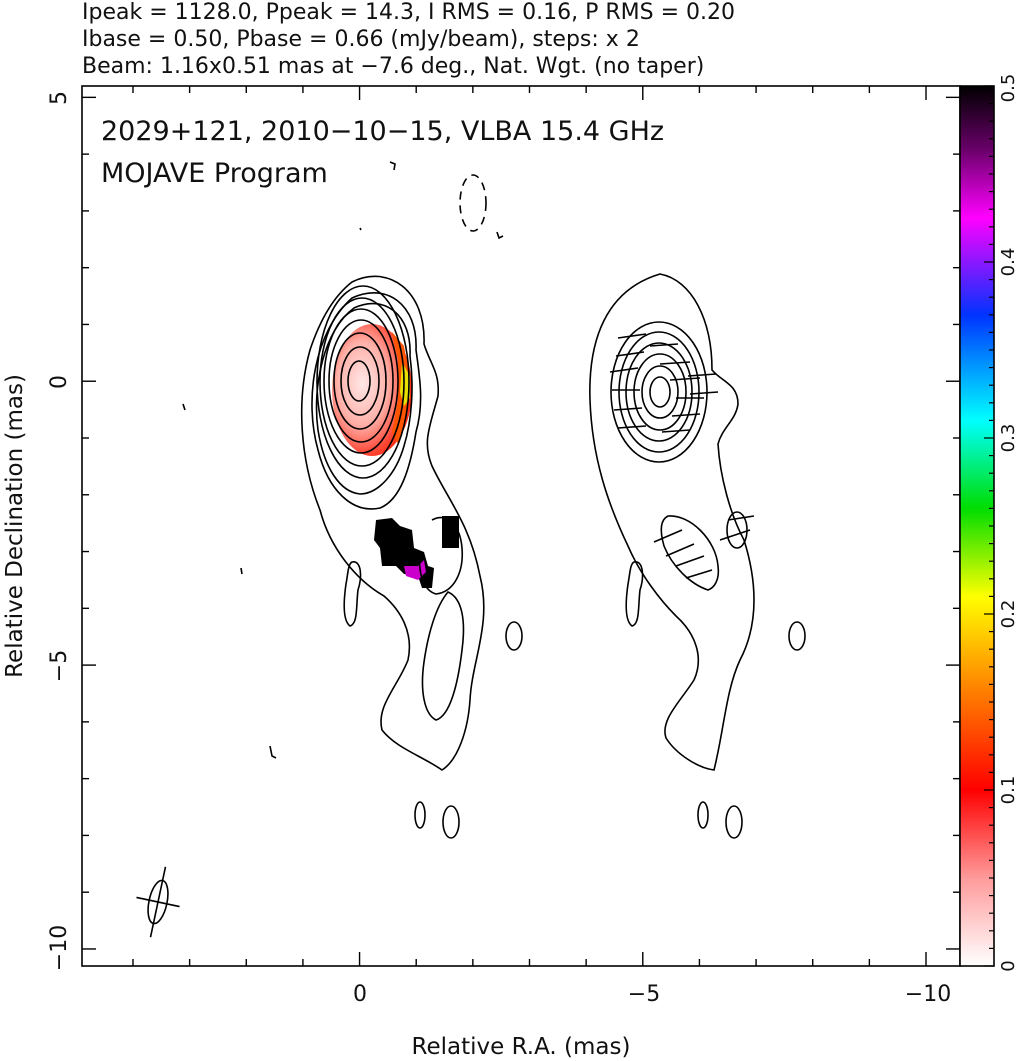  Describe the element at coordinates (59, 948) in the screenshot. I see `y-tick-label-3: −10` at that location.